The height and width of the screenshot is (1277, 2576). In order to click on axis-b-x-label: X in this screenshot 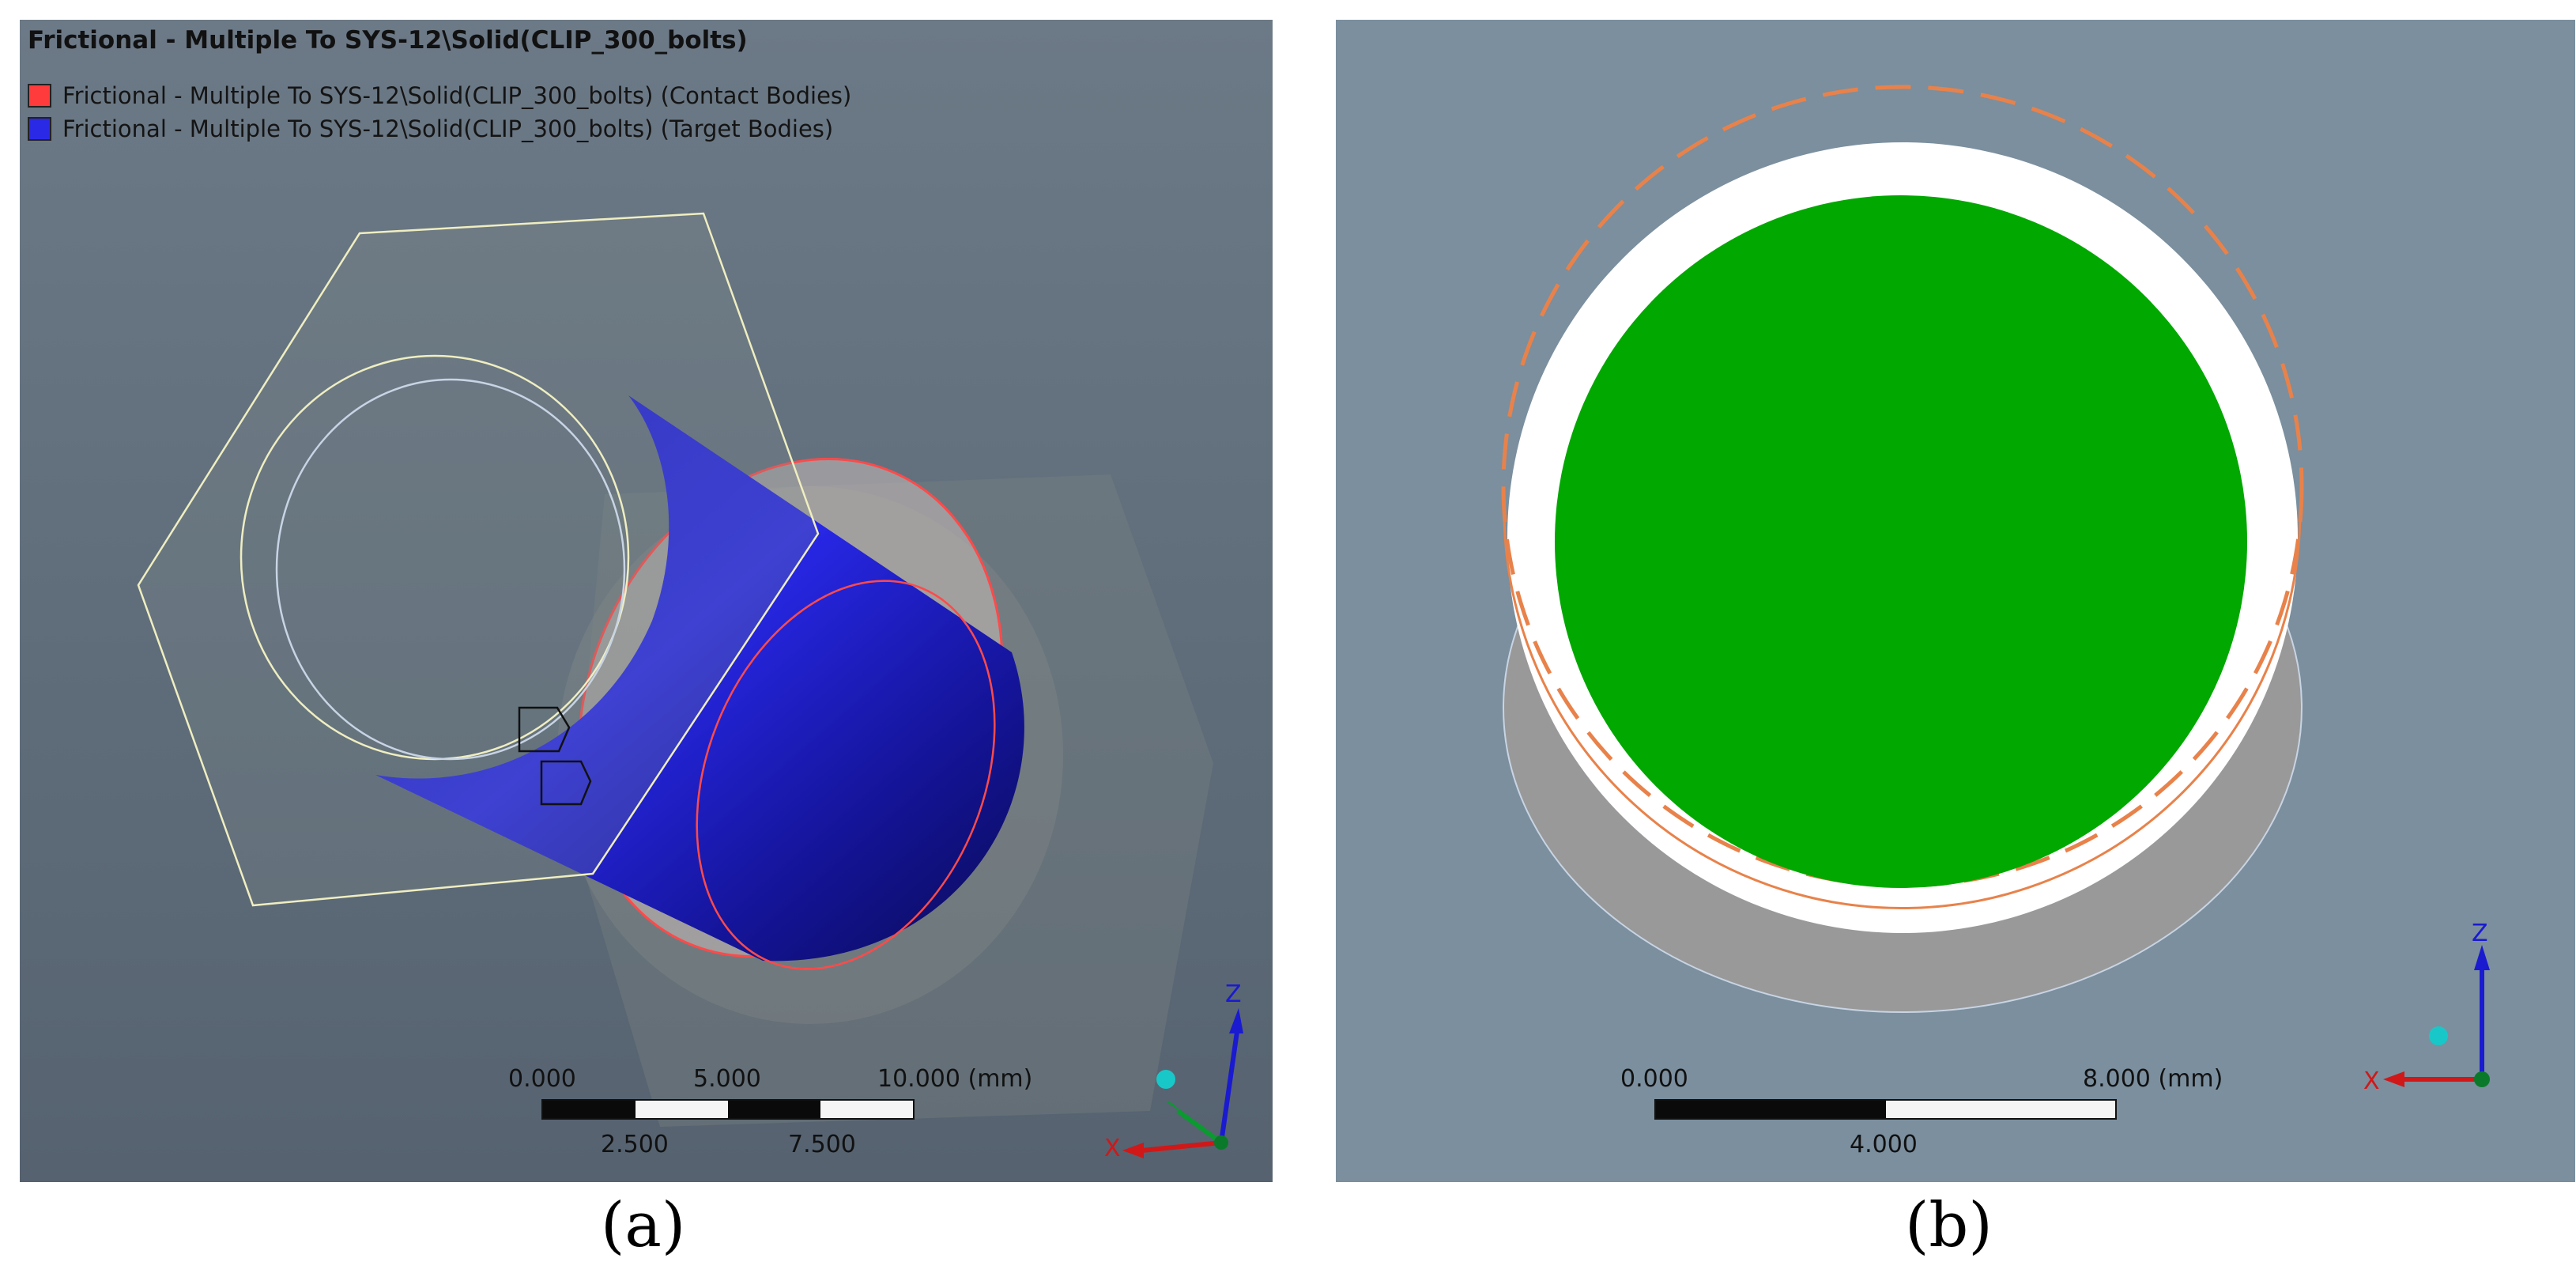, I will do `click(2371, 1081)`.